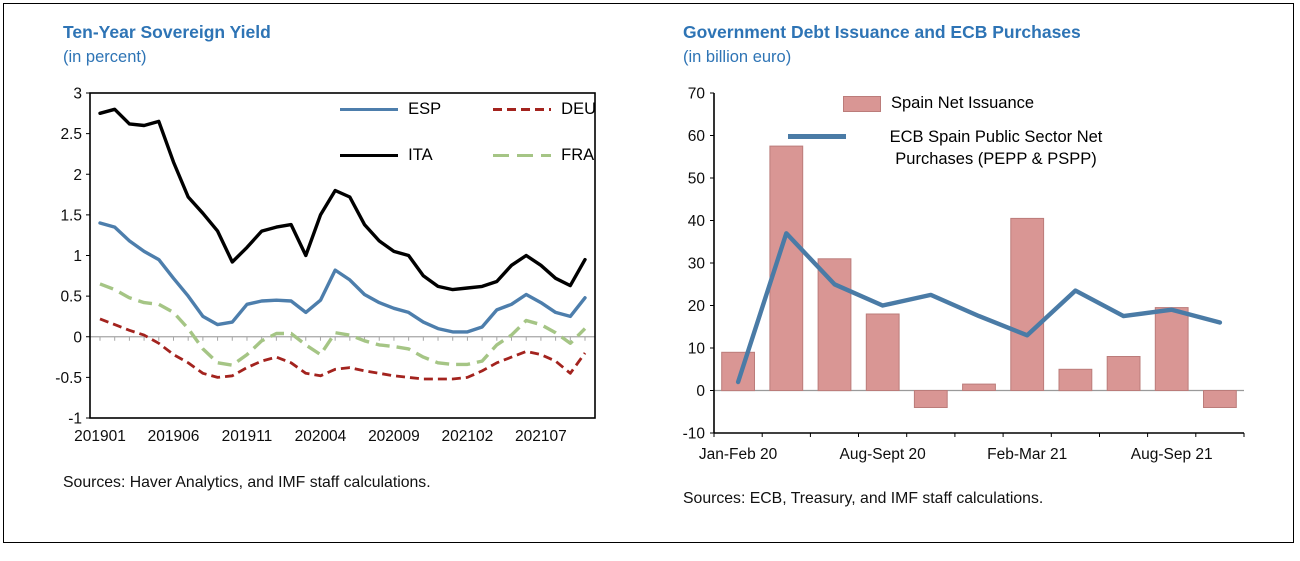 The width and height of the screenshot is (1300, 561). I want to click on line-ecb-net-purchases, so click(979, 308).